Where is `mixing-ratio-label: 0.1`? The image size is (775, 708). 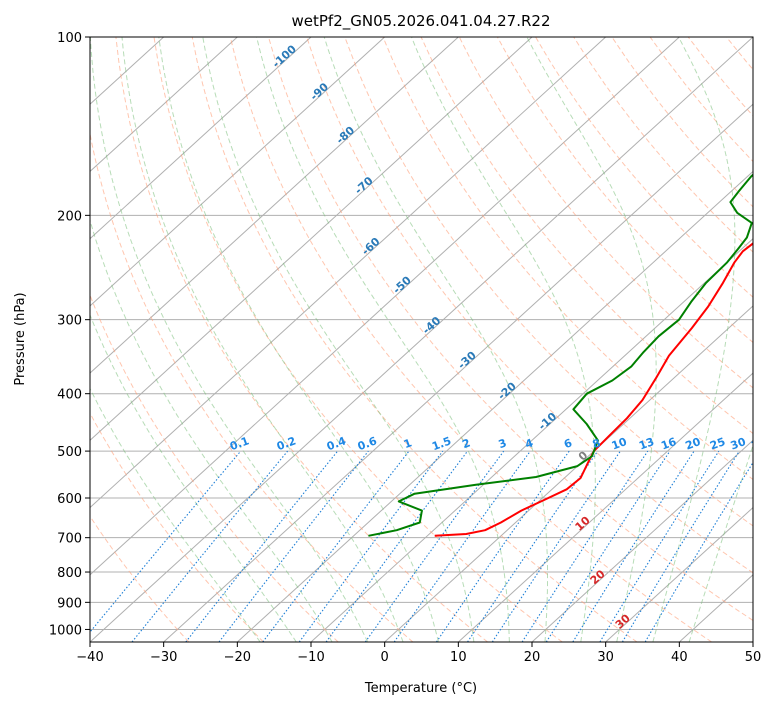
mixing-ratio-label: 0.1 is located at coordinates (239, 443).